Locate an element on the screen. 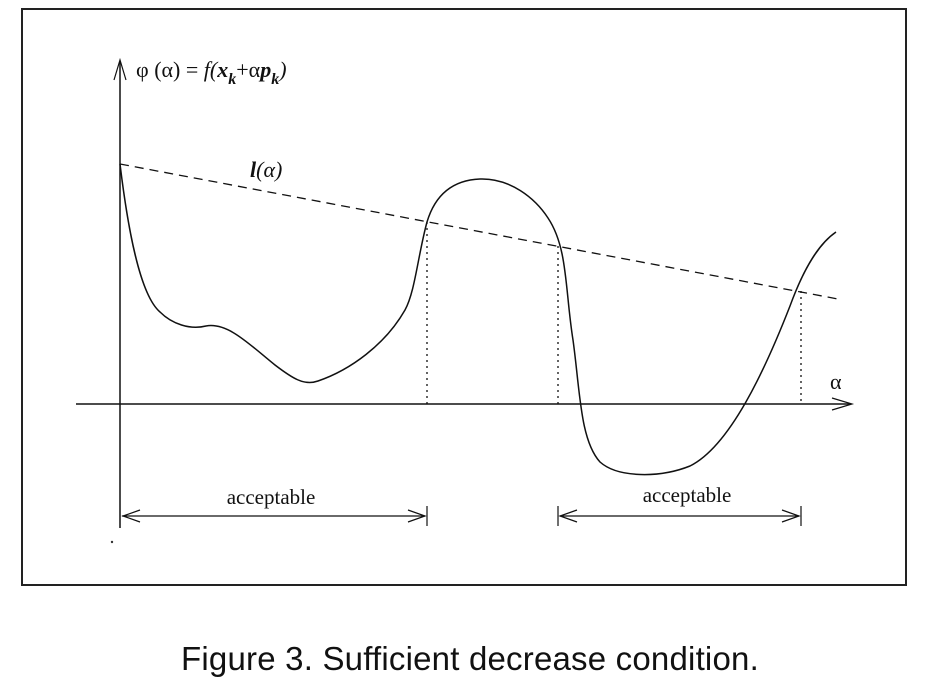 The width and height of the screenshot is (940, 694). acceptable-interval-left-arrowhead-start is located at coordinates (131, 516).